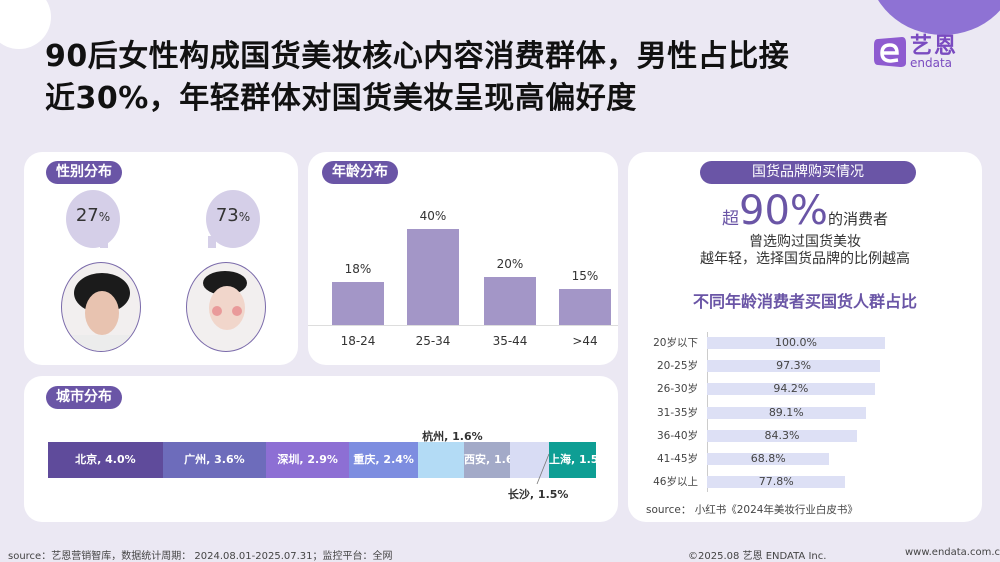 The image size is (1000, 562). I want to click on purchase-value-label: 77.8%, so click(776, 482).